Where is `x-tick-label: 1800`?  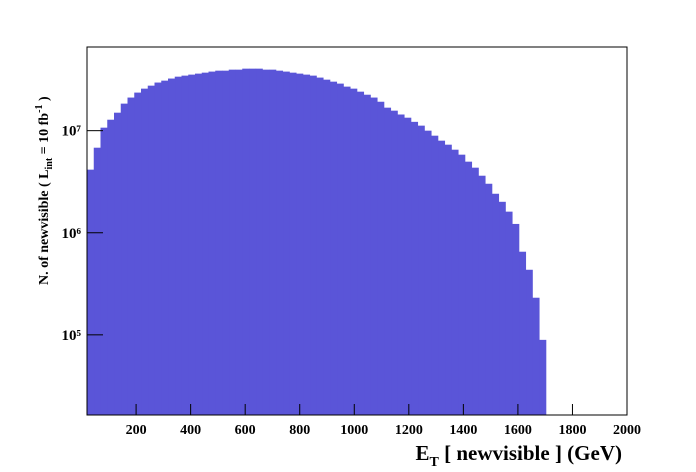
x-tick-label: 1800 is located at coordinates (572, 430).